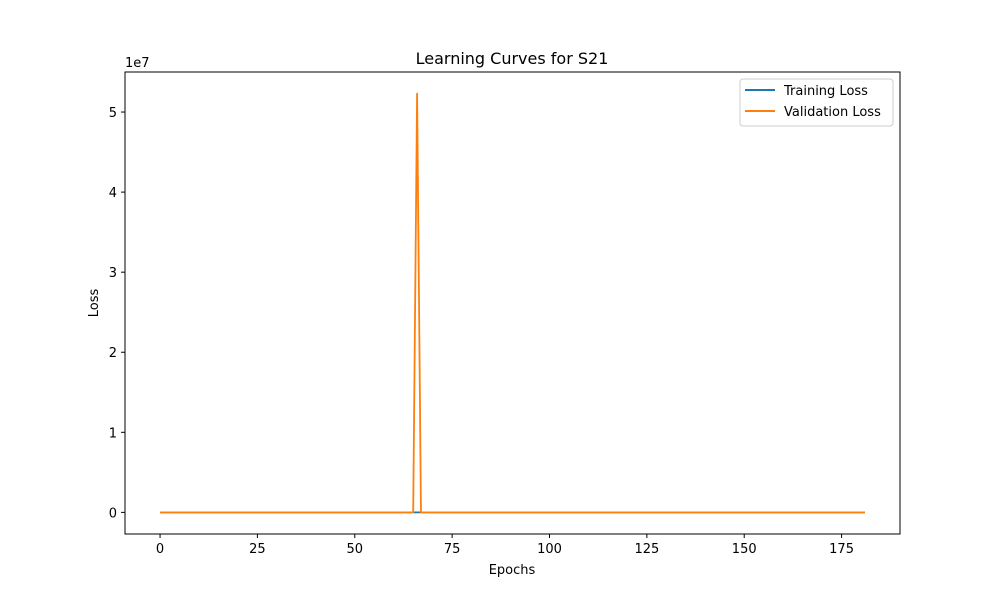  What do you see at coordinates (512, 58) in the screenshot?
I see `chart-title: Learning Curves for S21` at bounding box center [512, 58].